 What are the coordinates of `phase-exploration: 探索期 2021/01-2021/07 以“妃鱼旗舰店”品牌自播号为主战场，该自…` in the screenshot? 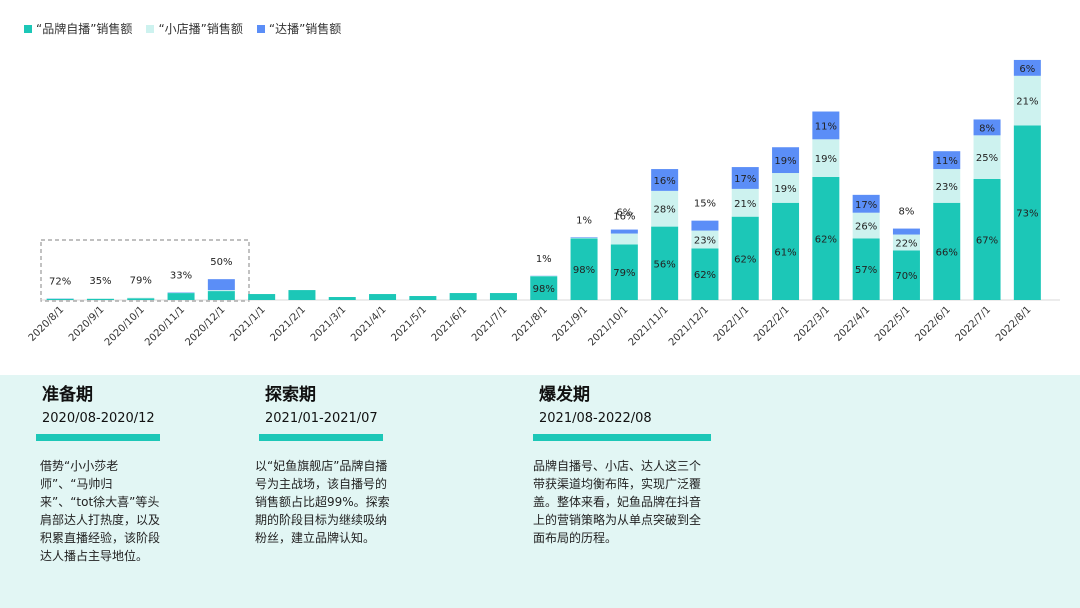 It's located at (322, 463).